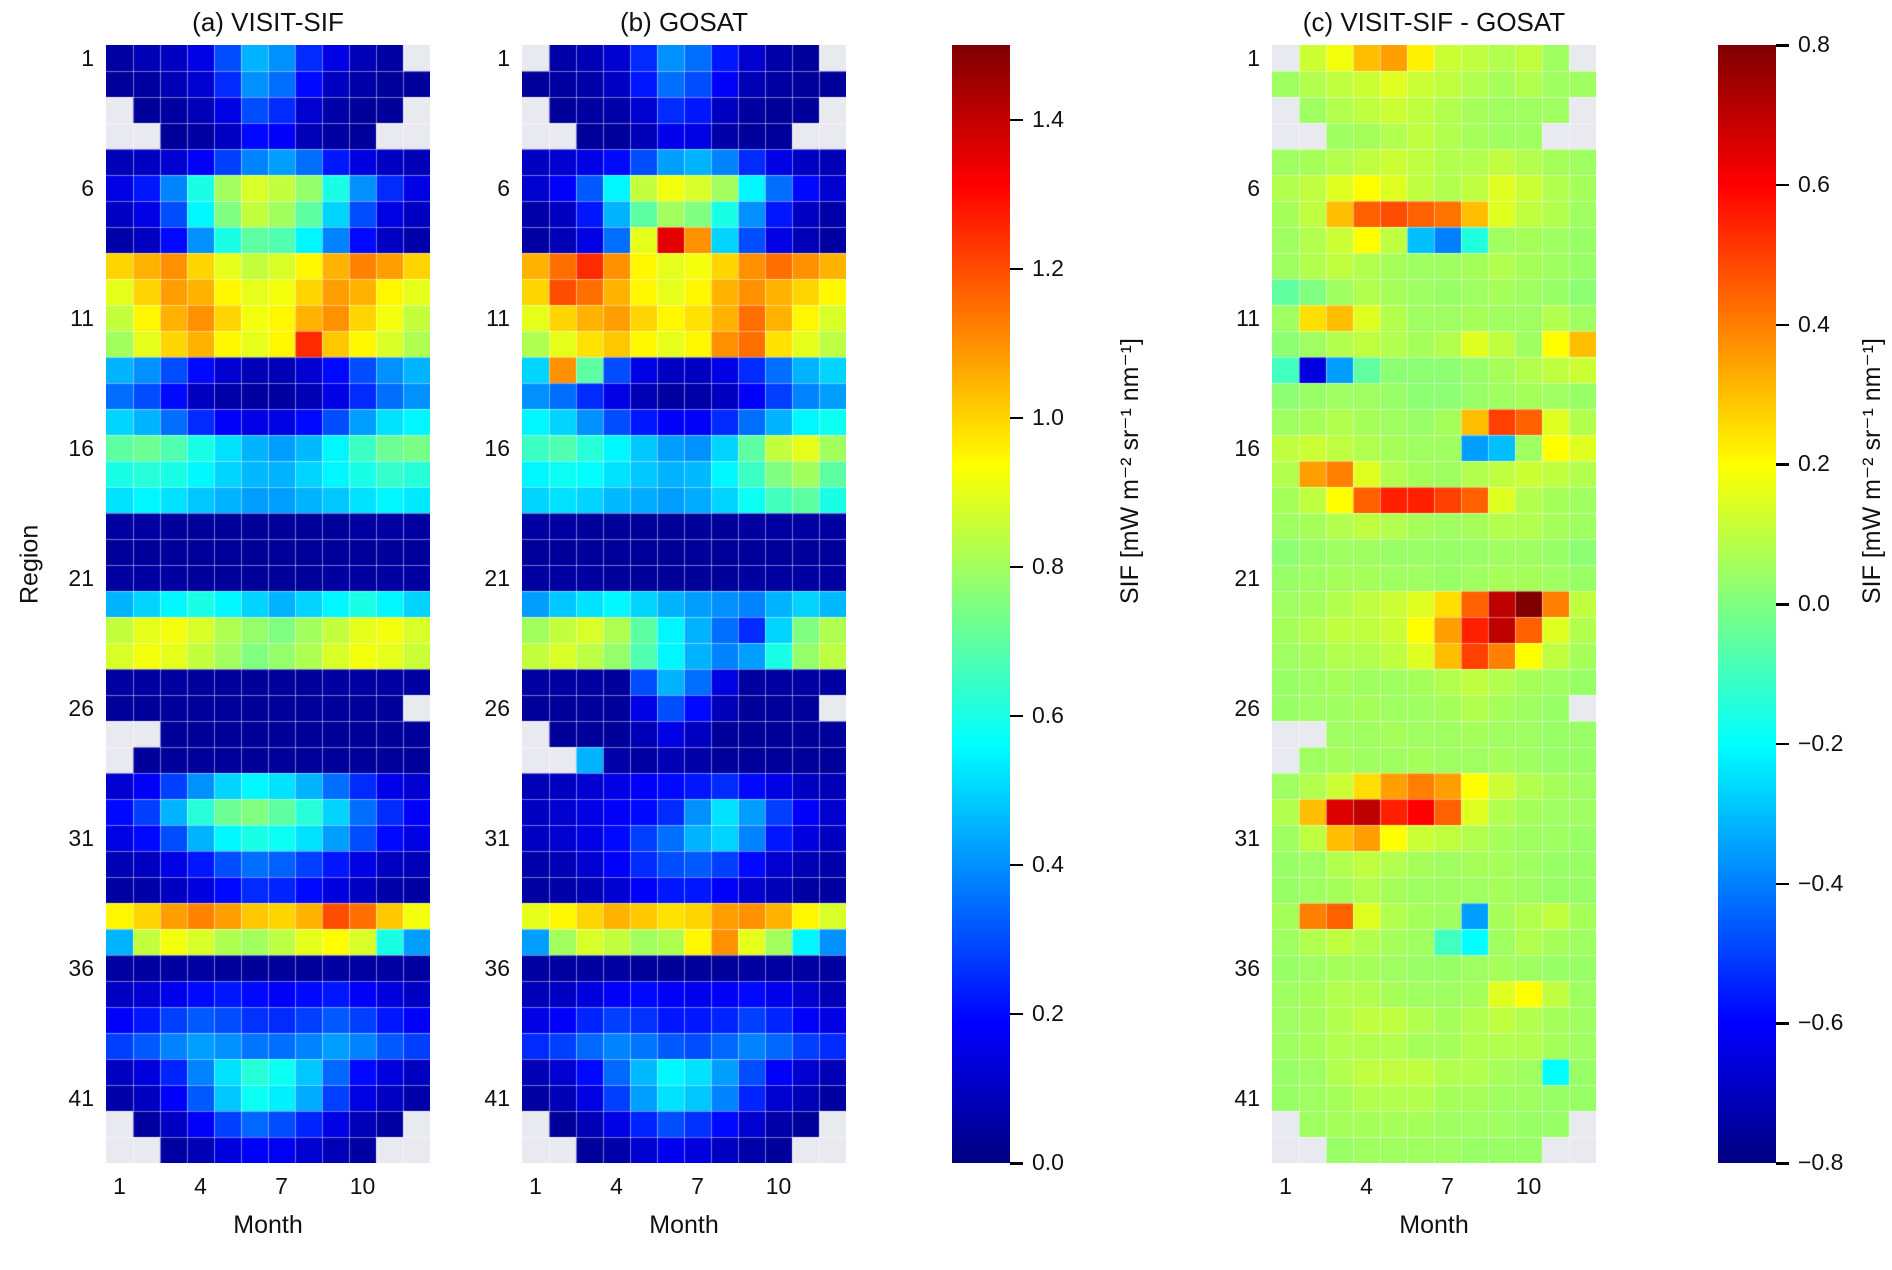 Image resolution: width=1892 pixels, height=1270 pixels. Describe the element at coordinates (1434, 22) in the screenshot. I see `panel-c-title: (c) VISIT-SIF - GOSAT` at that location.